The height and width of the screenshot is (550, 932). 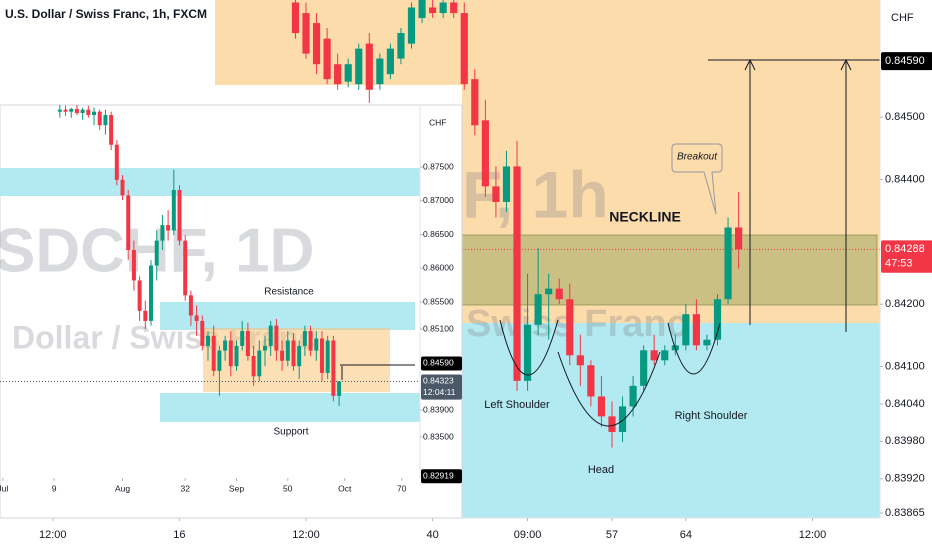 I want to click on x-tick-label: 9, so click(x=54, y=488).